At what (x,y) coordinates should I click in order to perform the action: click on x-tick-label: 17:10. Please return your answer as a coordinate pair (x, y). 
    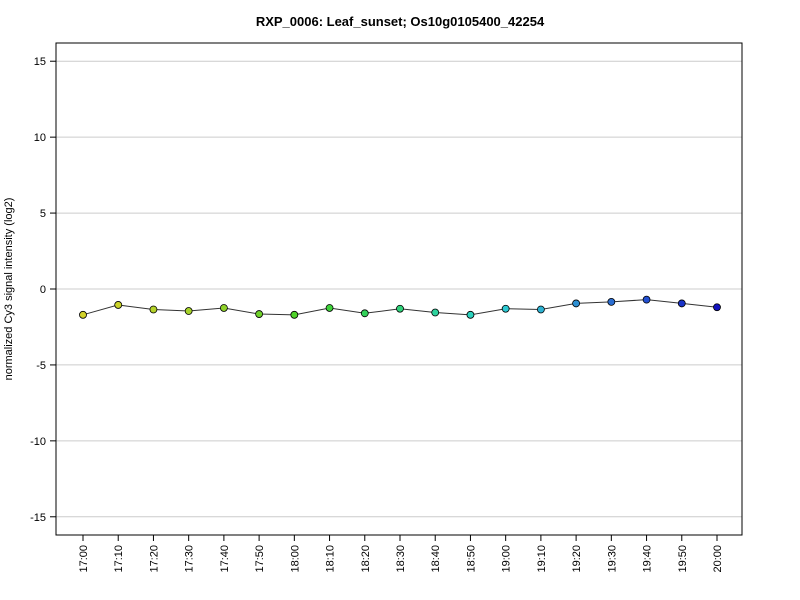
    Looking at the image, I should click on (119, 559).